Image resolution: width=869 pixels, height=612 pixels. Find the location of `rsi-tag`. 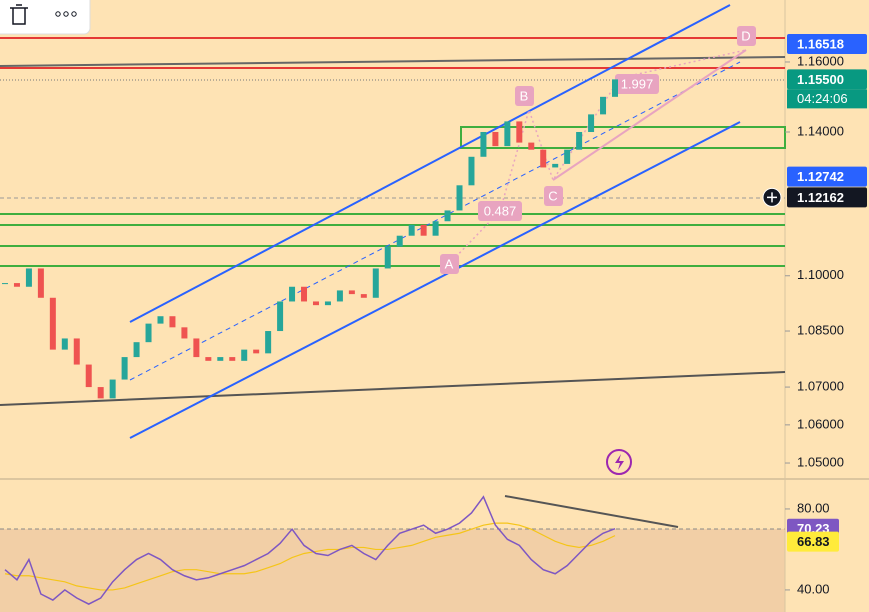

rsi-tag is located at coordinates (813, 541).